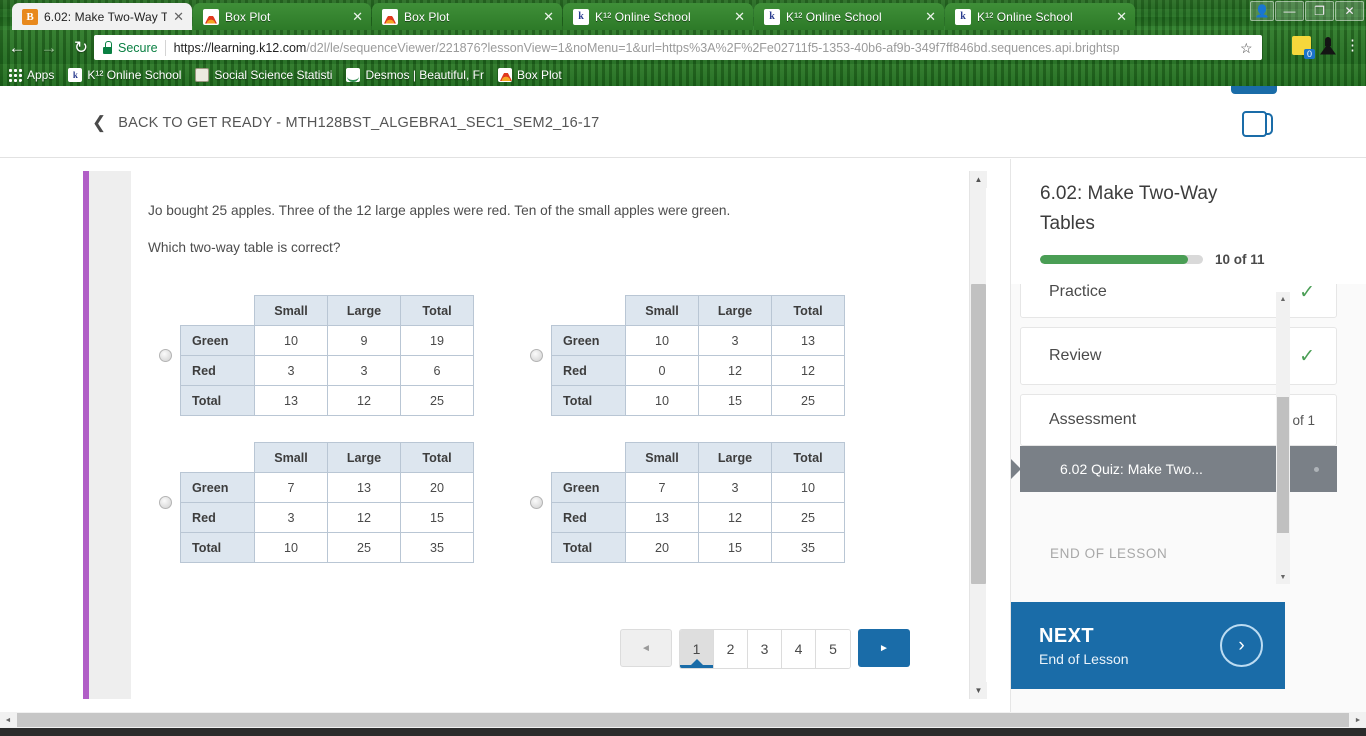 The width and height of the screenshot is (1366, 736). I want to click on forward-icon: →, so click(49, 47).